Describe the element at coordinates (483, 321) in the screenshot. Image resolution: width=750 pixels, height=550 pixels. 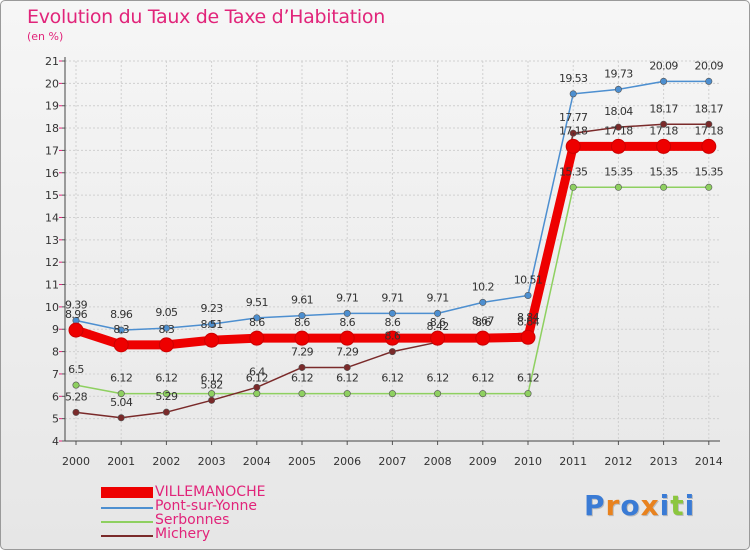
I see `data-label: 8.67` at that location.